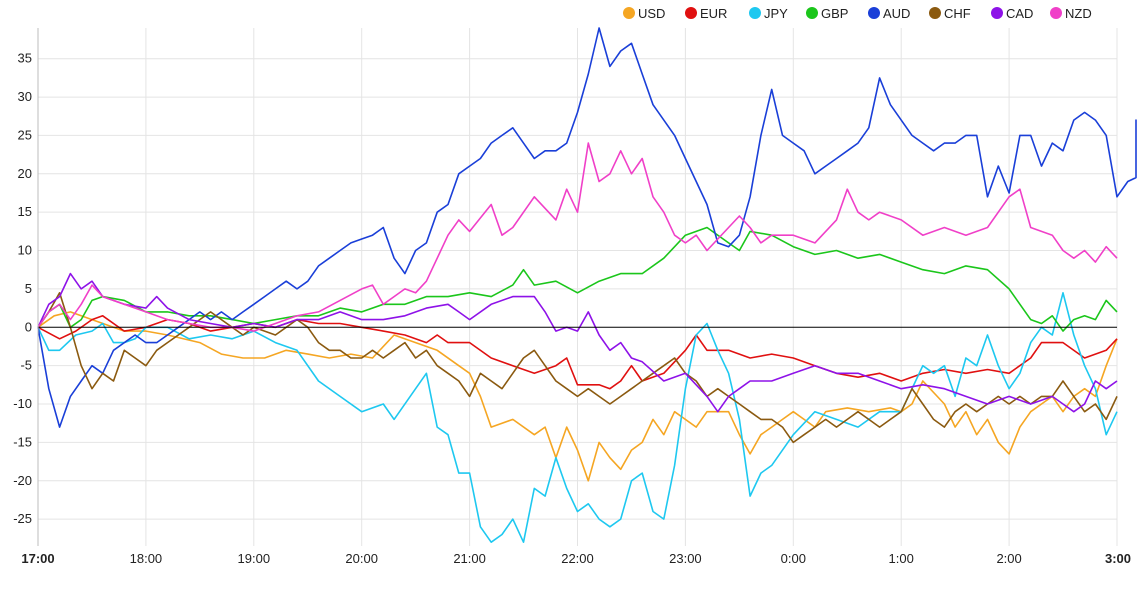 This screenshot has width=1138, height=594. What do you see at coordinates (577, 352) in the screenshot?
I see `series-line-eur` at bounding box center [577, 352].